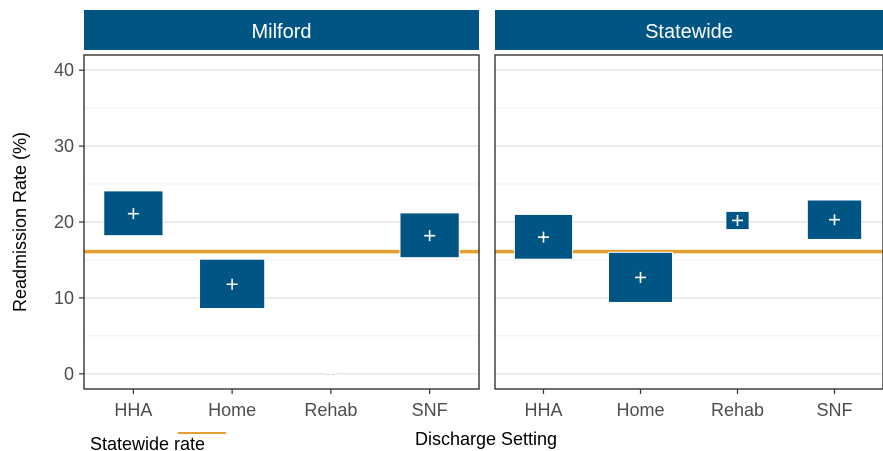  Describe the element at coordinates (20, 222) in the screenshot. I see `y-axis-title: Readmission Rate (%)` at that location.